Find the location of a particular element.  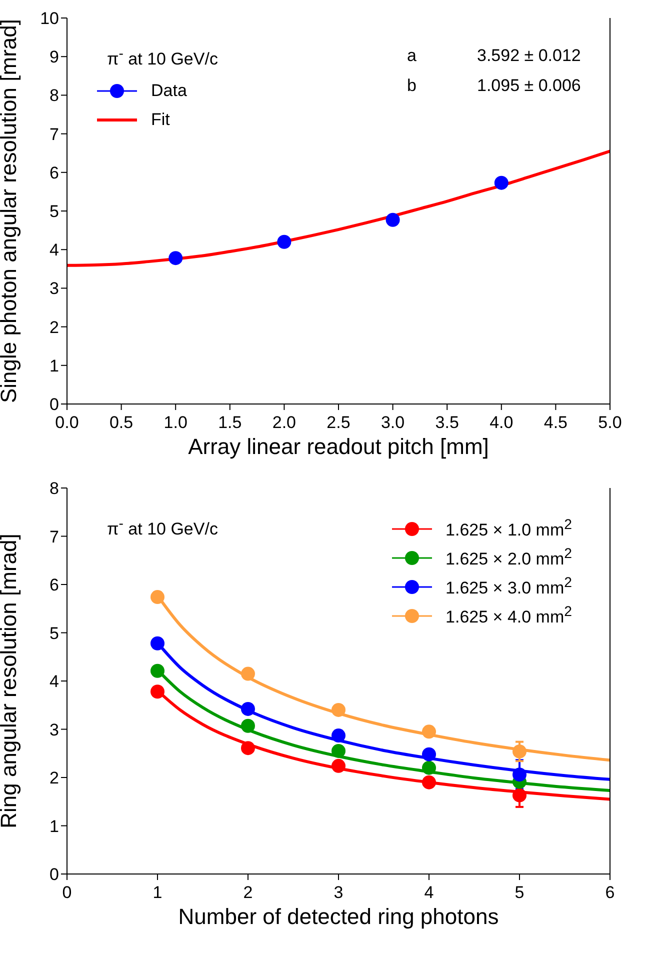

annotation: 3.592 ± 0.012 is located at coordinates (529, 56).